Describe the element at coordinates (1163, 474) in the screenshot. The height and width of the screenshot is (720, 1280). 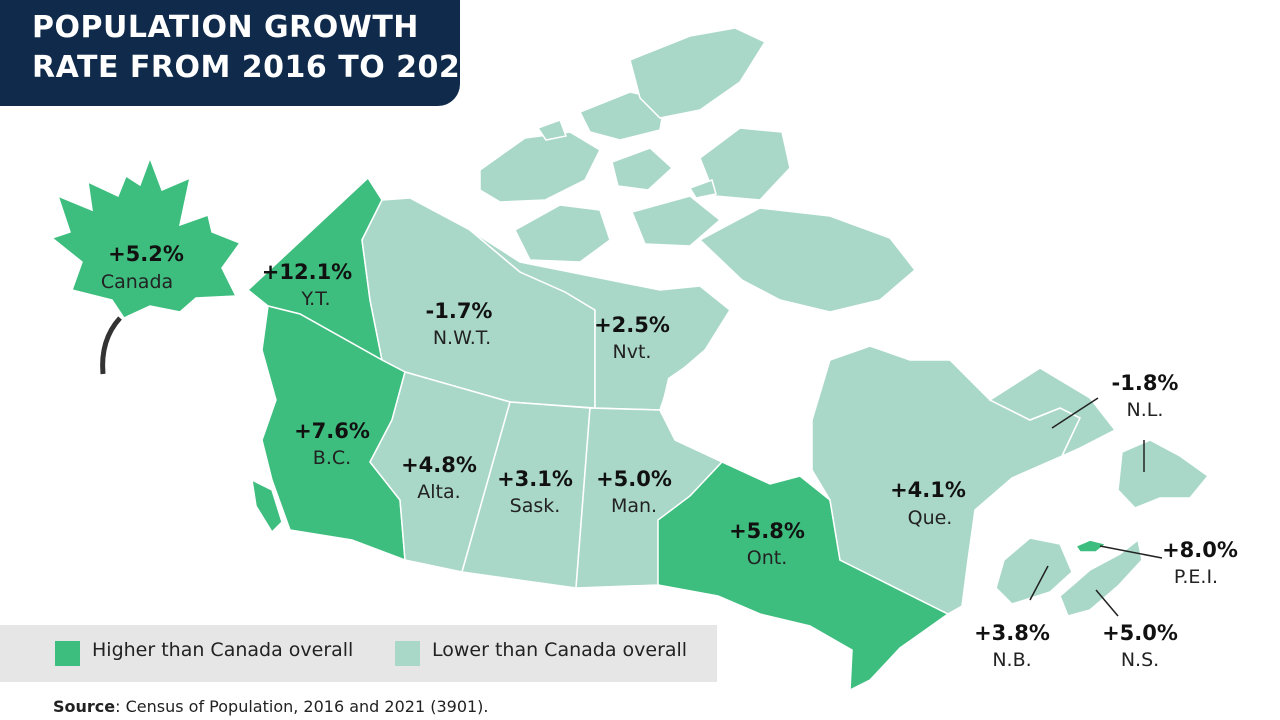
I see `region-nl-island` at that location.